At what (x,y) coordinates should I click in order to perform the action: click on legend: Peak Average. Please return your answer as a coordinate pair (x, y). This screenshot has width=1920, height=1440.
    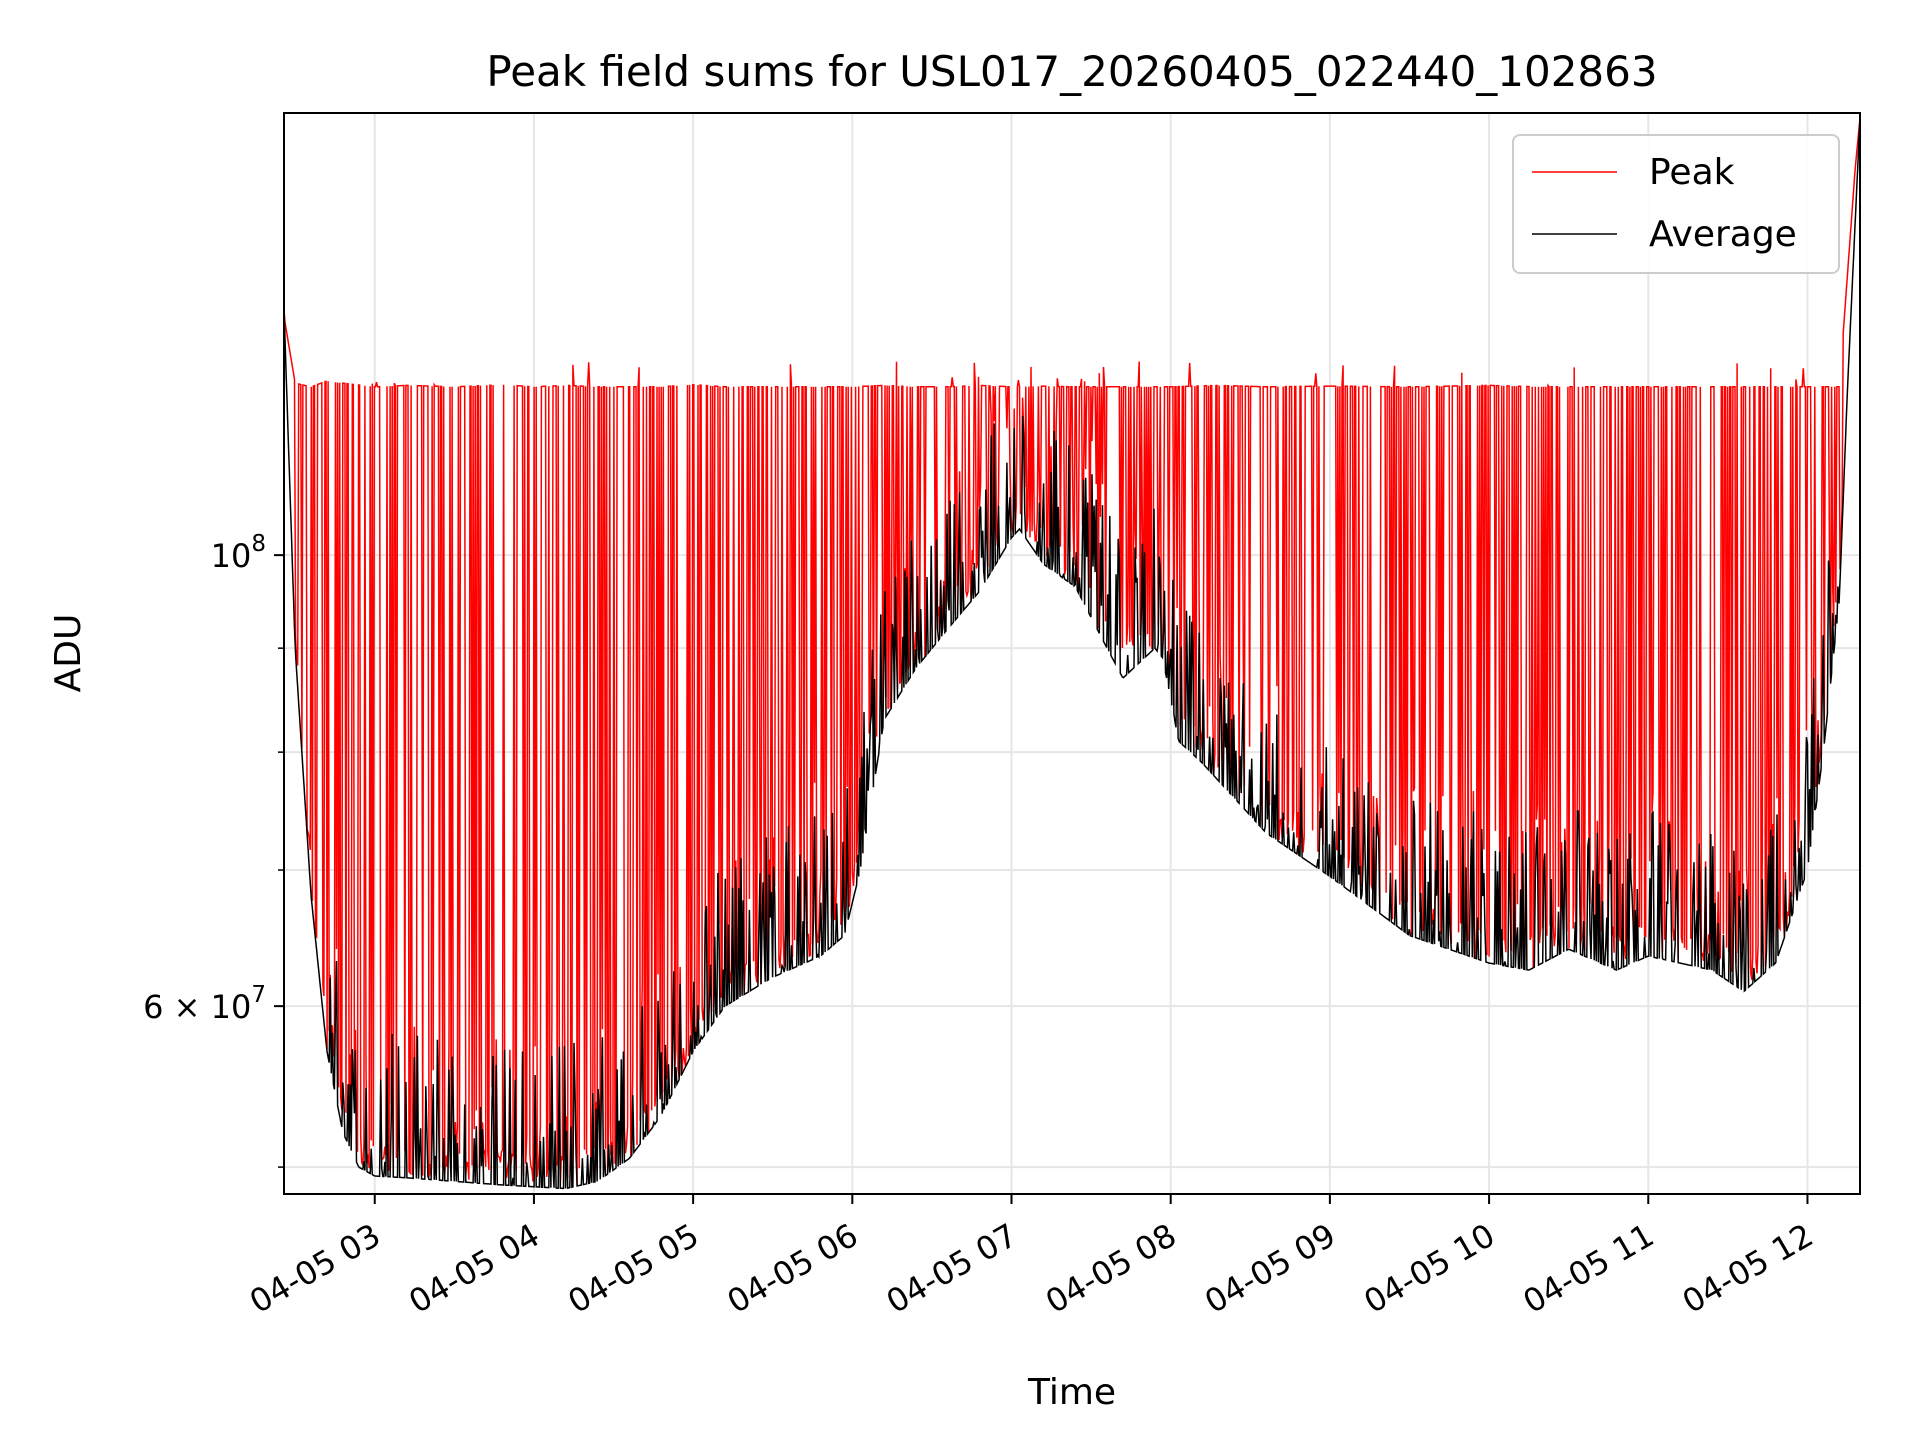
    Looking at the image, I should click on (1676, 204).